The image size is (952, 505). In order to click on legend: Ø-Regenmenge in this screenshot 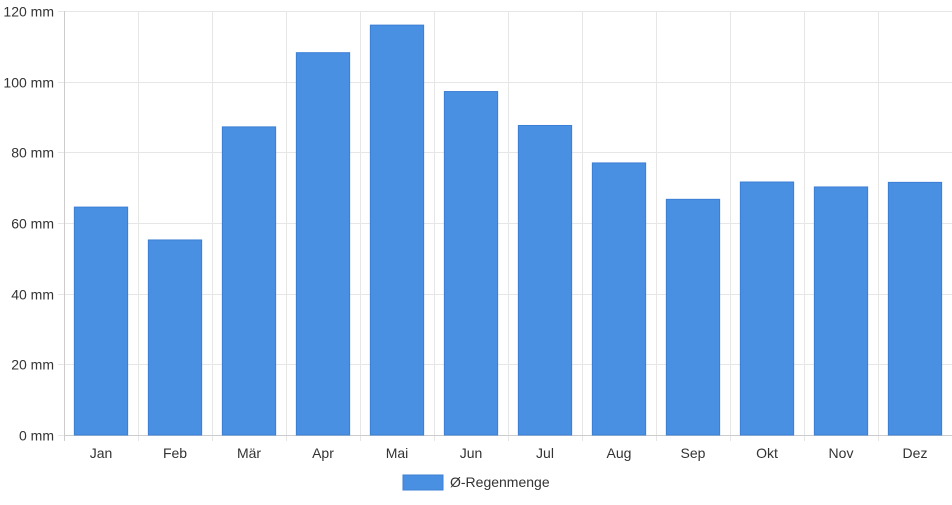, I will do `click(476, 482)`.